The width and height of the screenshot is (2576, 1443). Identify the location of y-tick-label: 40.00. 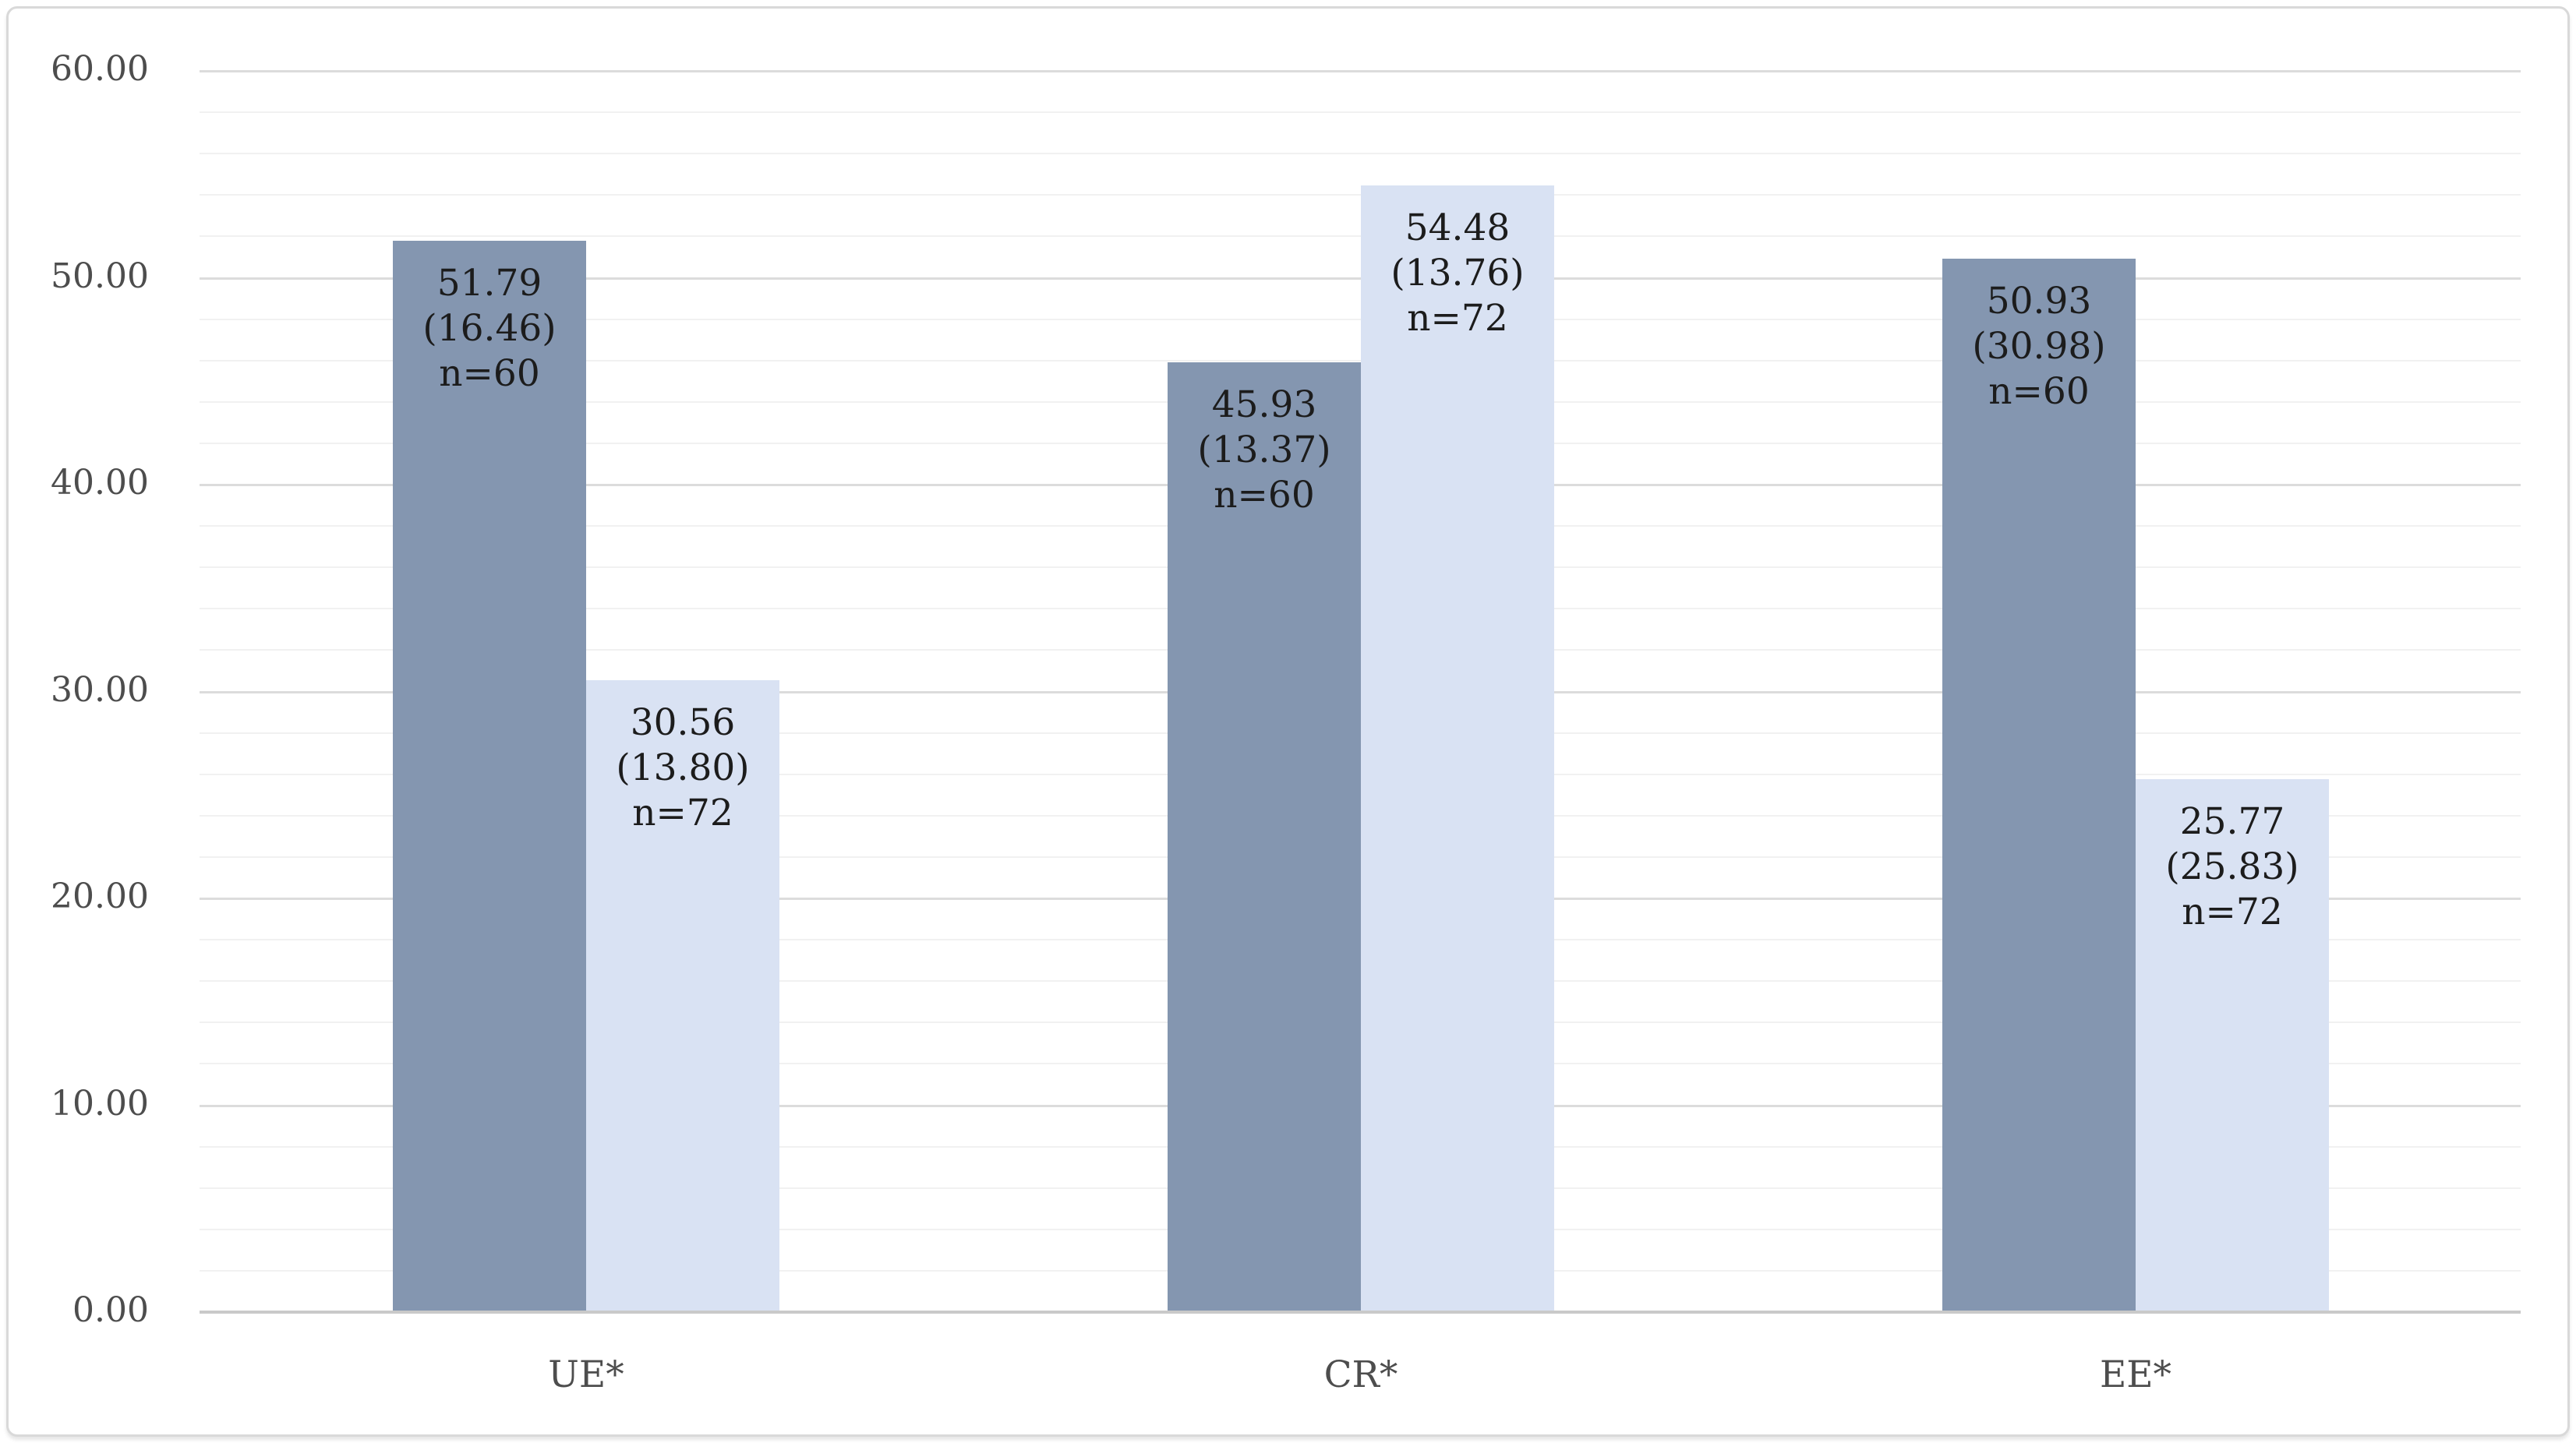
(100, 483).